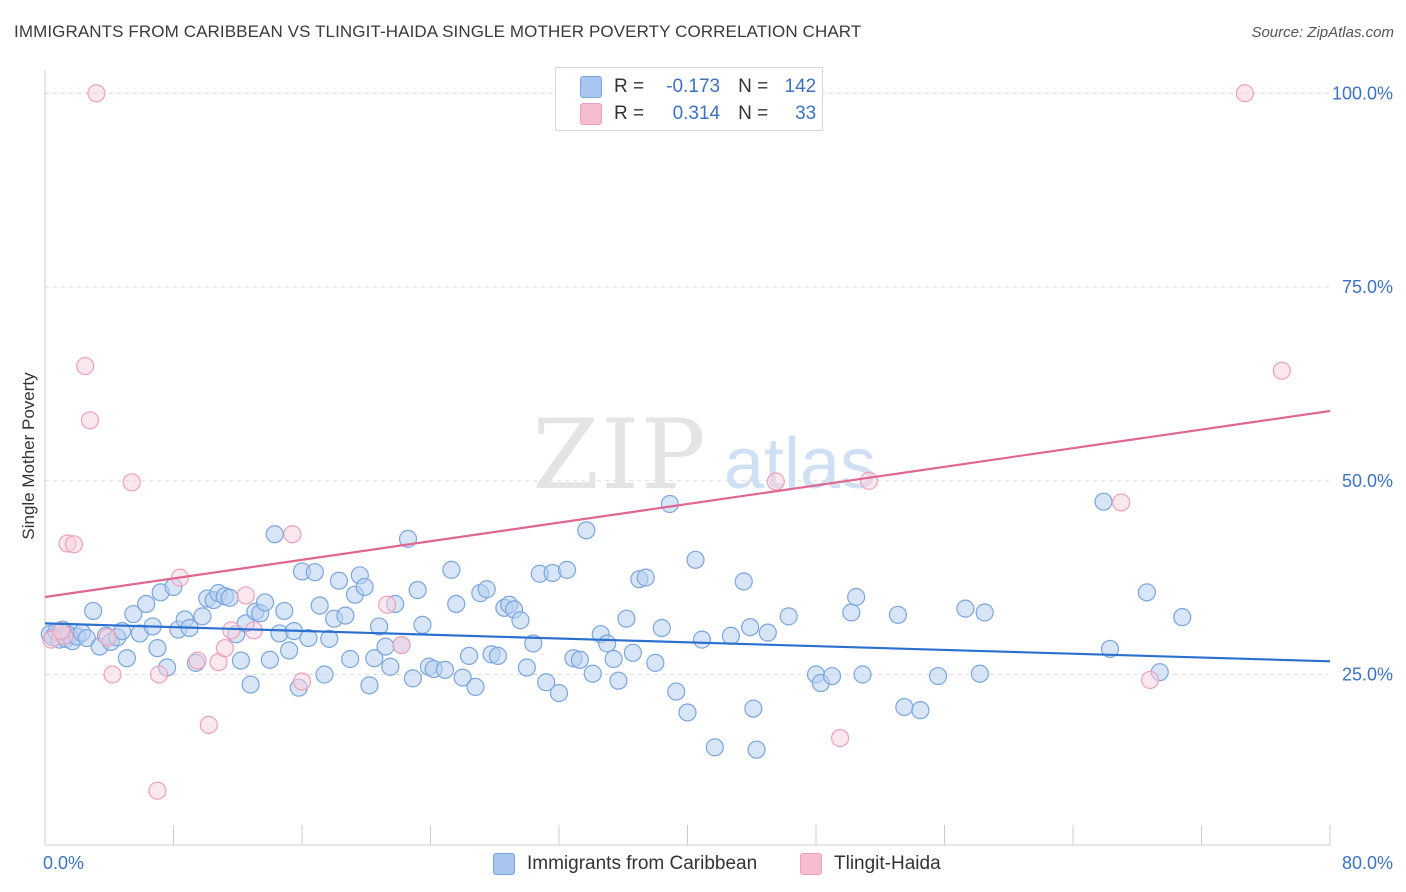 The image size is (1406, 892). Describe the element at coordinates (811, 864) in the screenshot. I see `series-swatch-tlingit` at that location.